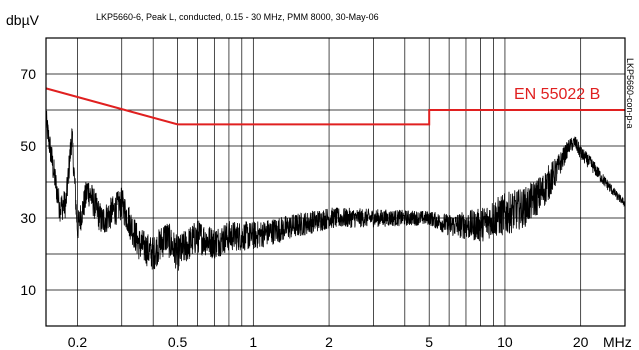  What do you see at coordinates (28, 74) in the screenshot?
I see `y-tick-label: 70` at bounding box center [28, 74].